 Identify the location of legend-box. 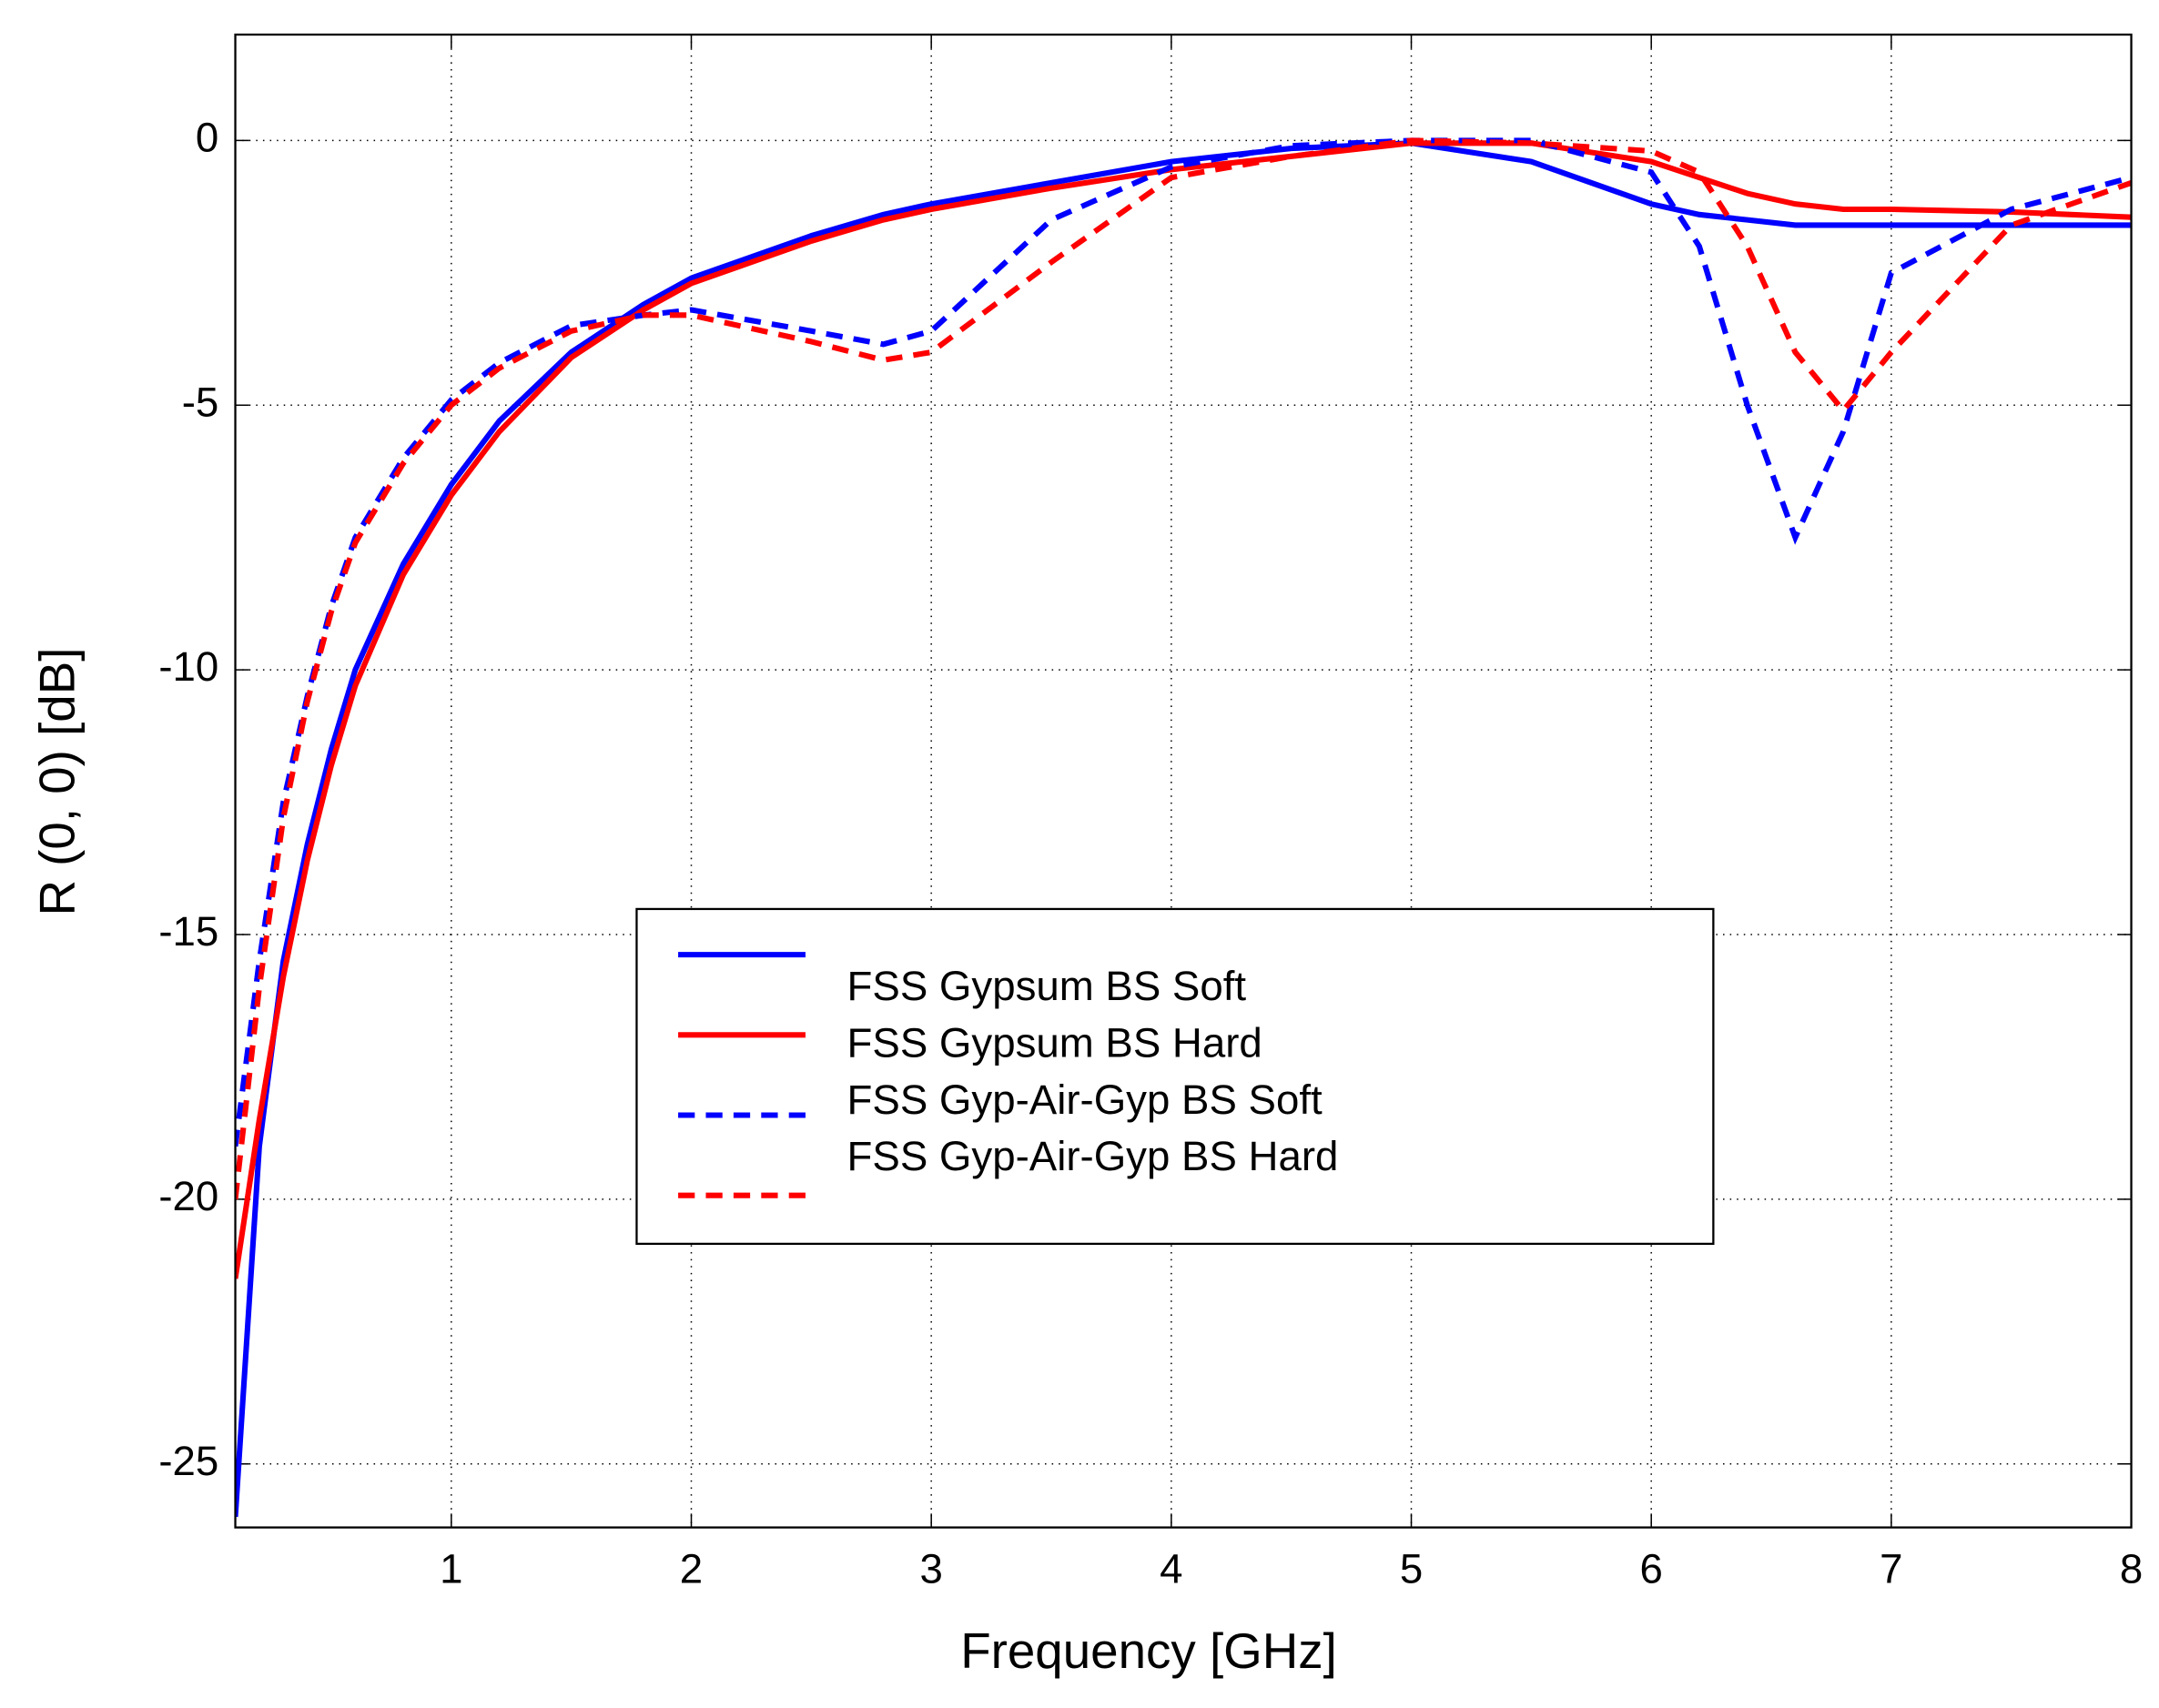
(1175, 1076).